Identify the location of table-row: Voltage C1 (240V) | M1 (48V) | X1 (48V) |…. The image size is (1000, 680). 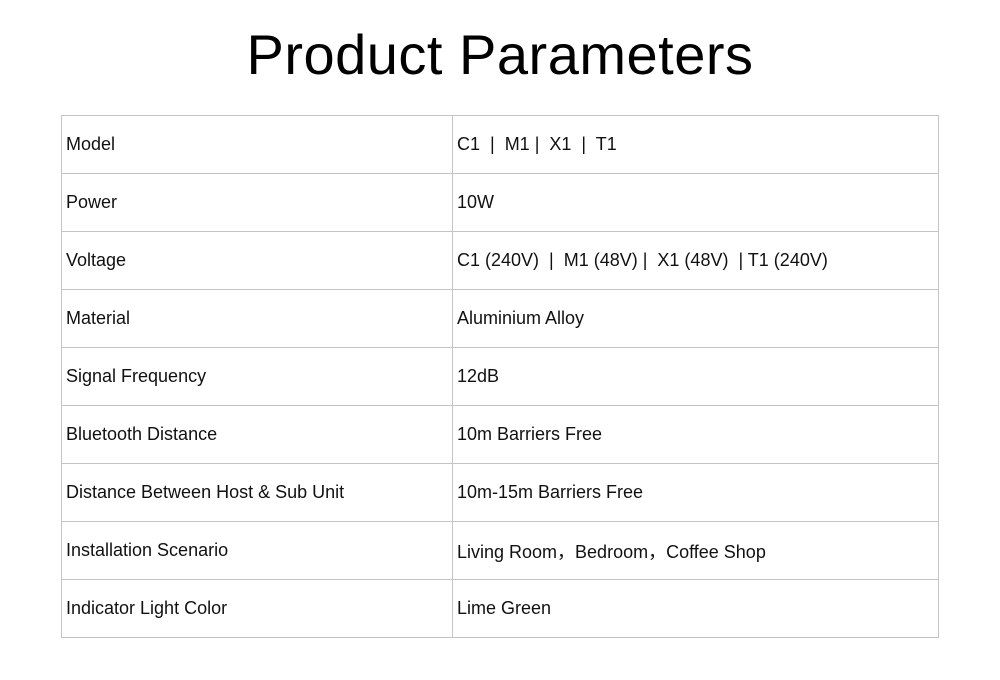
(500, 260).